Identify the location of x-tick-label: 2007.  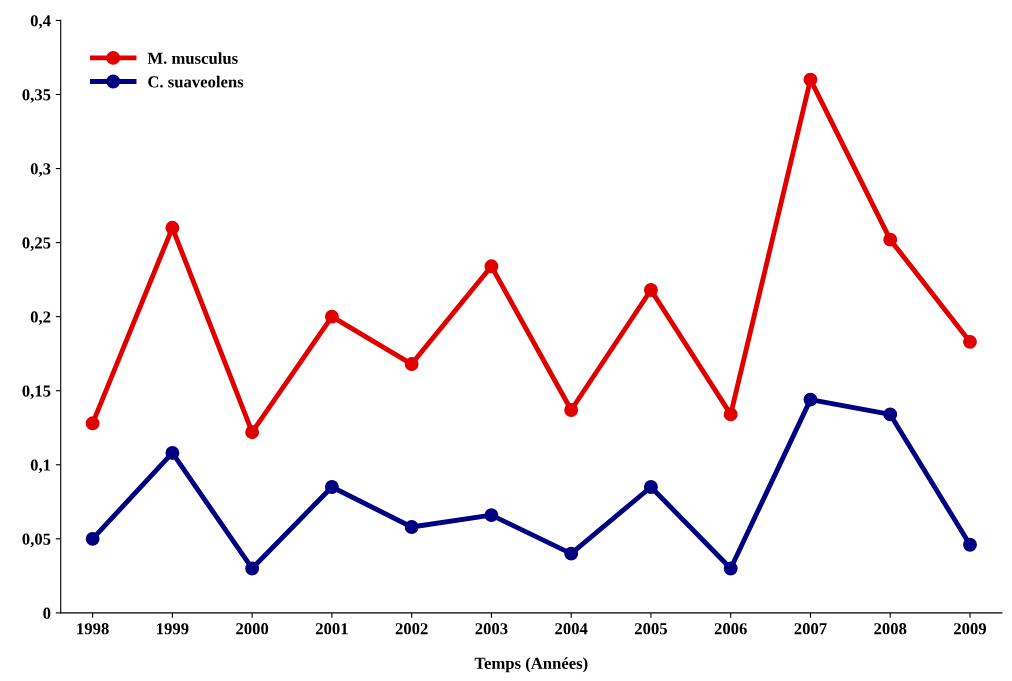
(810, 629).